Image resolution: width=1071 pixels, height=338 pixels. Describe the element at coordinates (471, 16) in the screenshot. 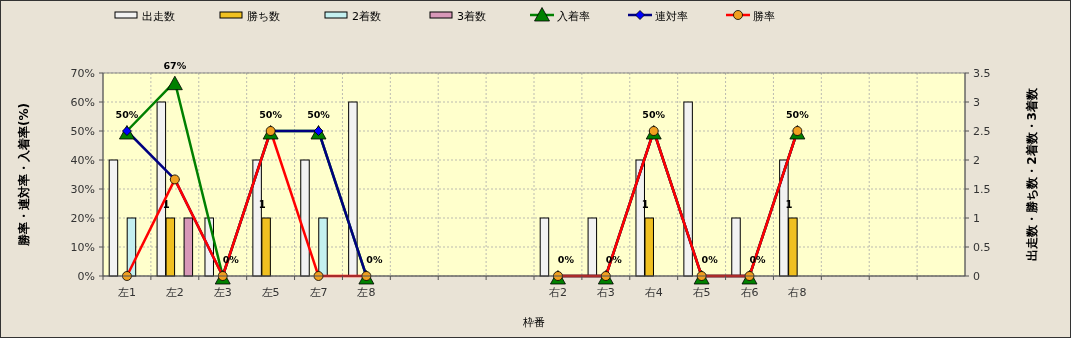

I see `legend-label: 3着数` at that location.